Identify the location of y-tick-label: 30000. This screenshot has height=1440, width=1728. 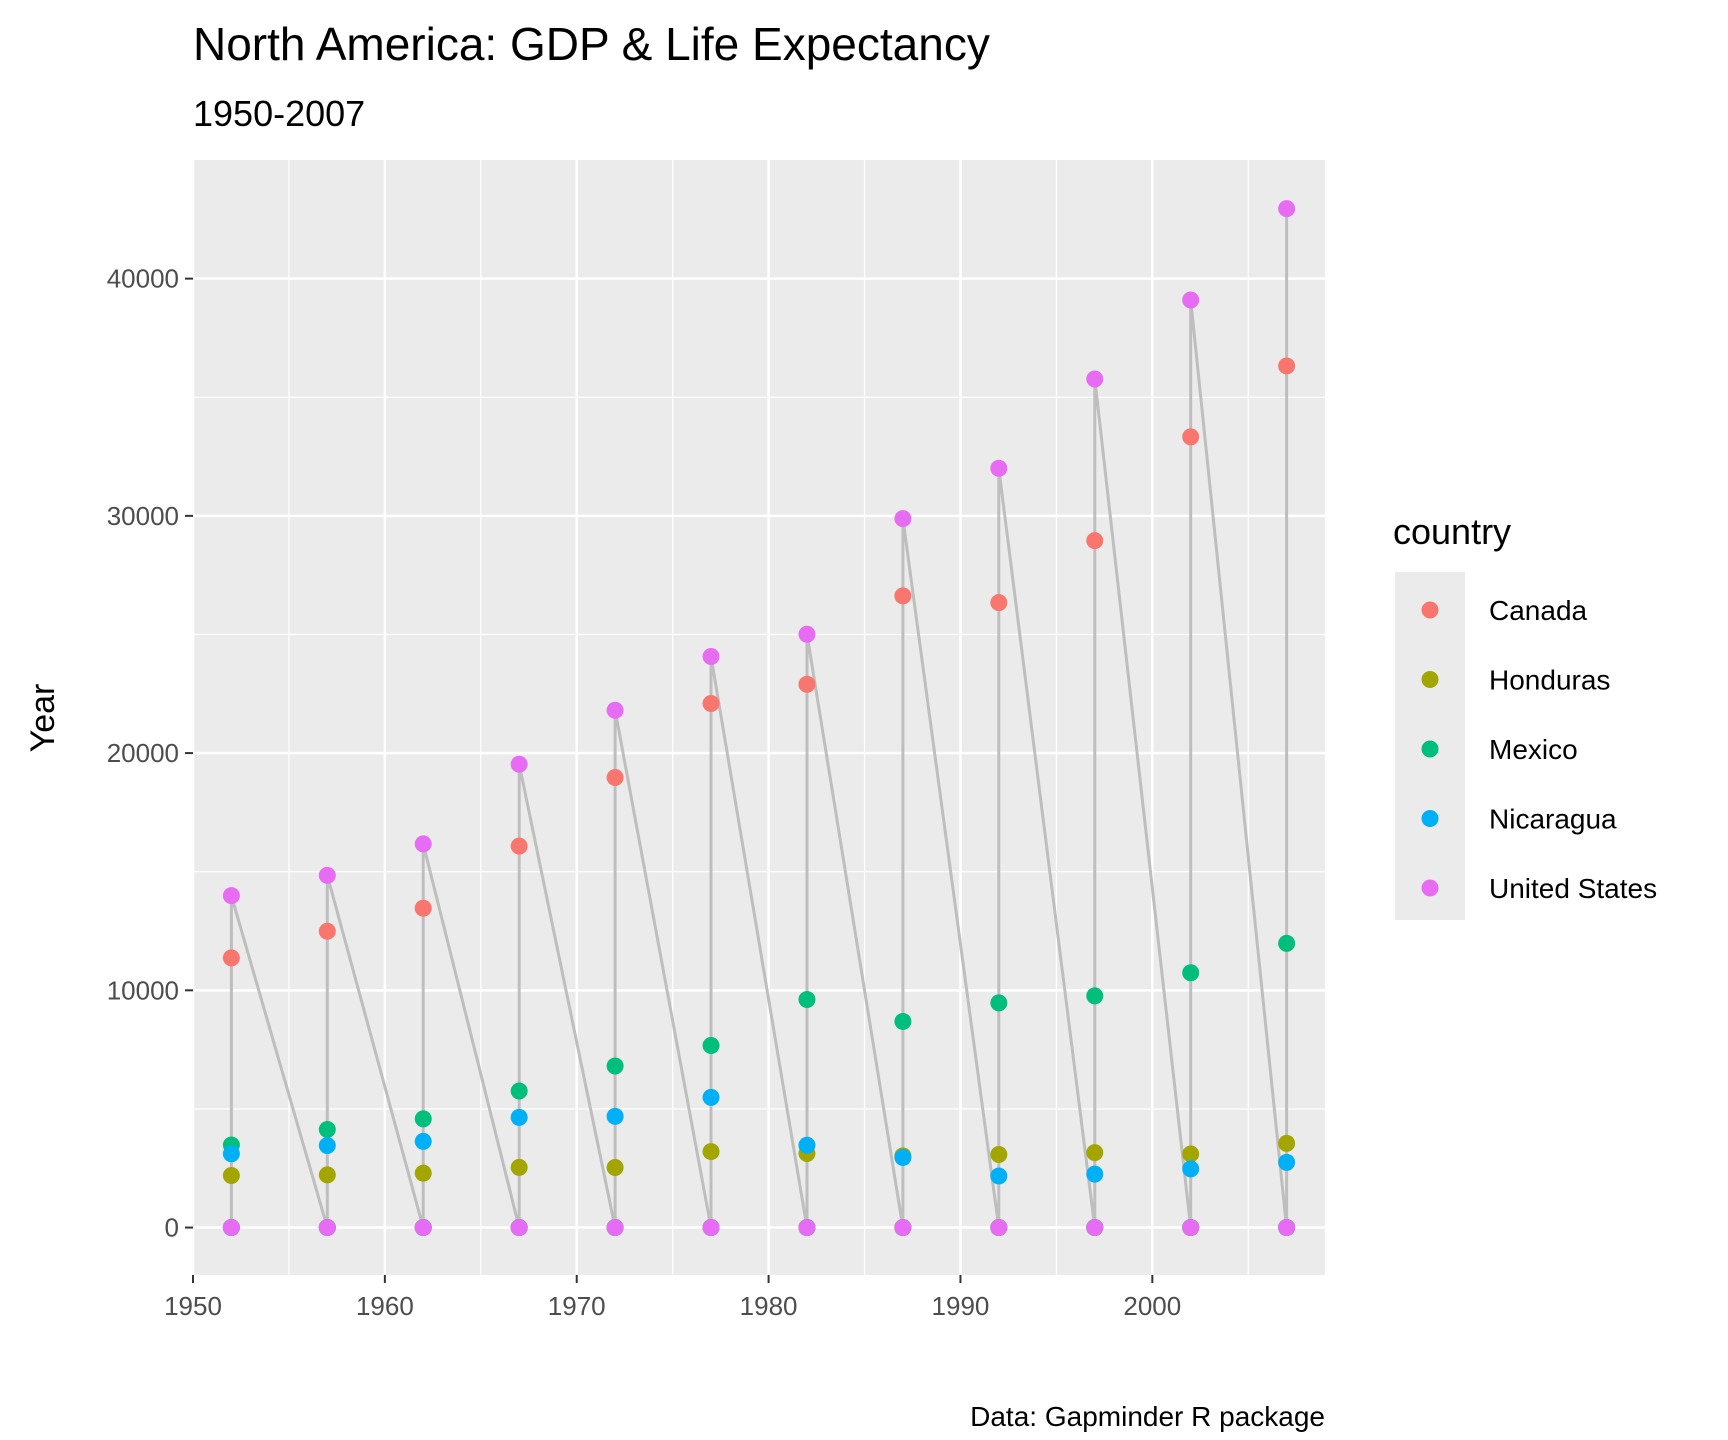
(143, 516).